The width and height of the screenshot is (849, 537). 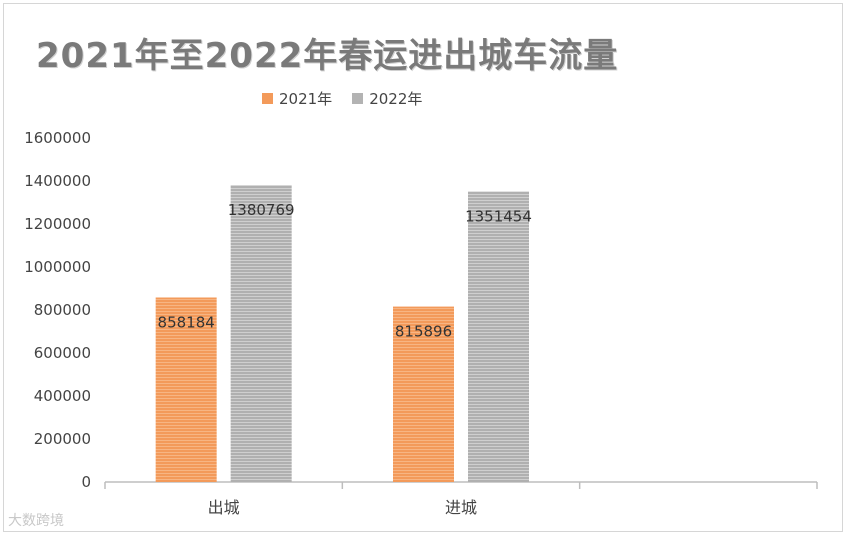 What do you see at coordinates (86, 482) in the screenshot?
I see `y-tick-label: 0` at bounding box center [86, 482].